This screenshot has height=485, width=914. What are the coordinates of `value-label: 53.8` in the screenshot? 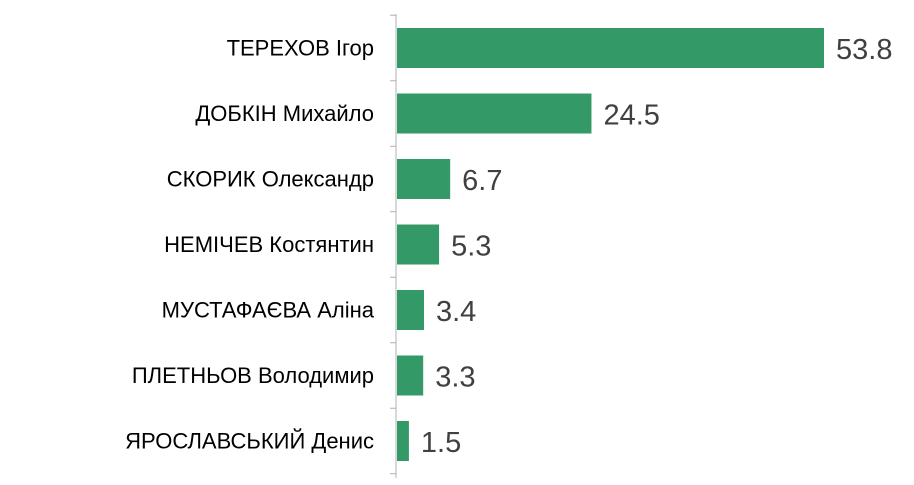 It's located at (864, 50).